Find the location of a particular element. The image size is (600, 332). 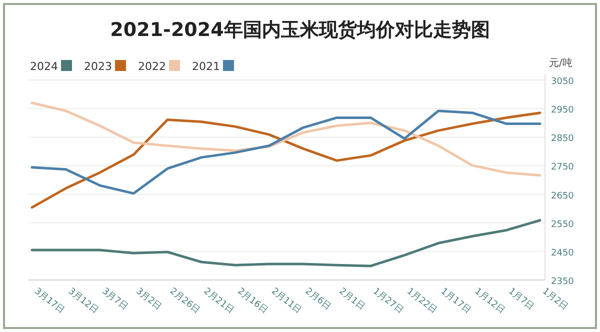

legend-label: 2022 is located at coordinates (152, 66).